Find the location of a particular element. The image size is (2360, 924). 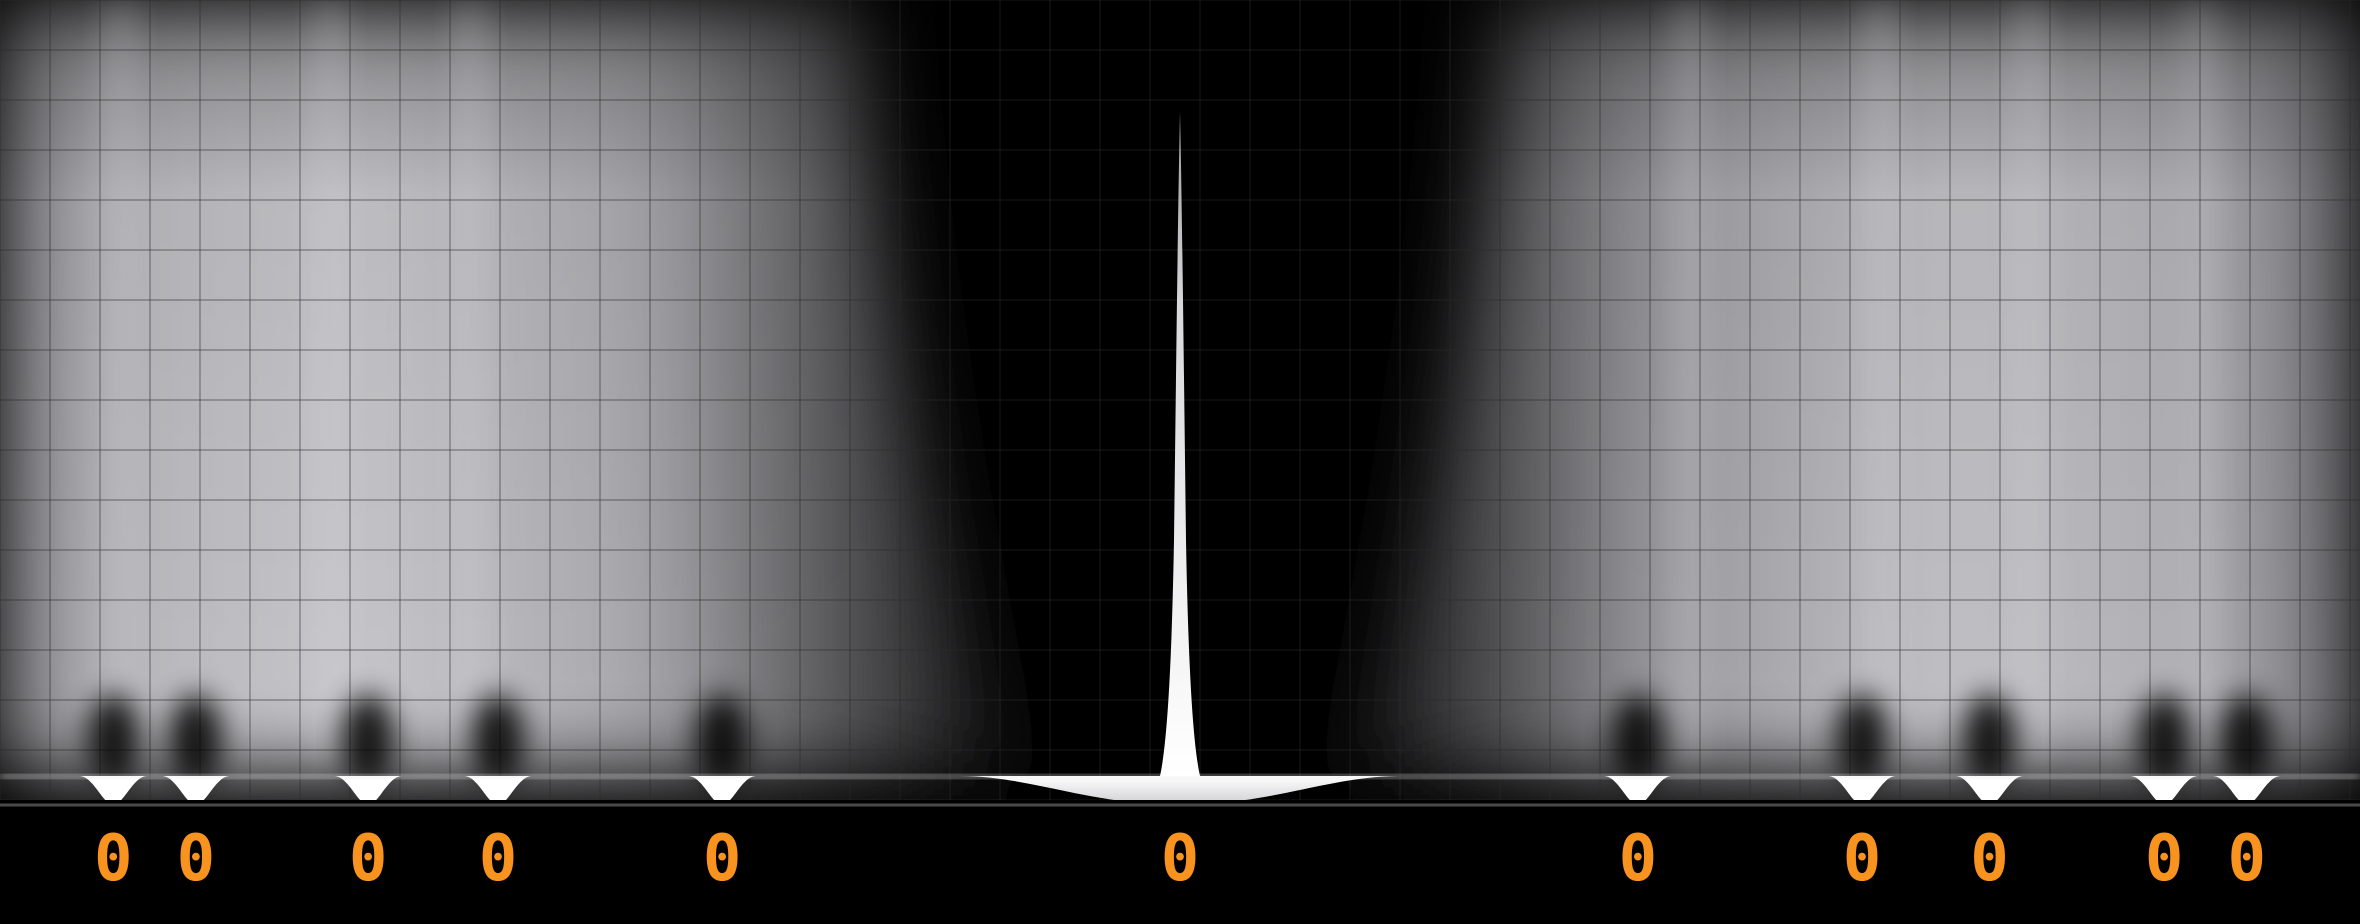

zero-dips is located at coordinates (1180, 749).